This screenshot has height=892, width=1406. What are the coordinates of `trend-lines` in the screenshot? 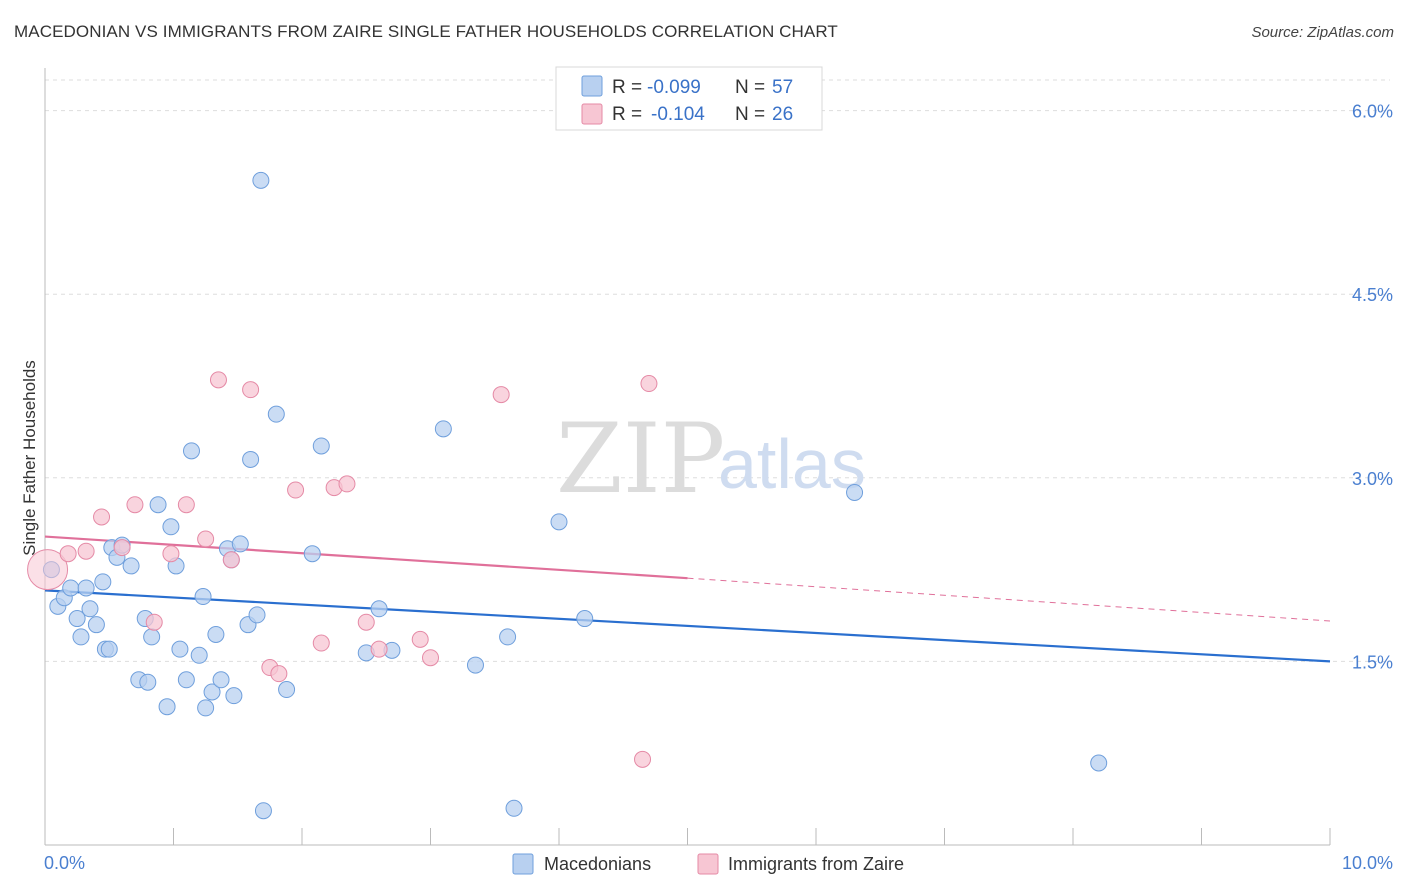 It's located at (687, 599).